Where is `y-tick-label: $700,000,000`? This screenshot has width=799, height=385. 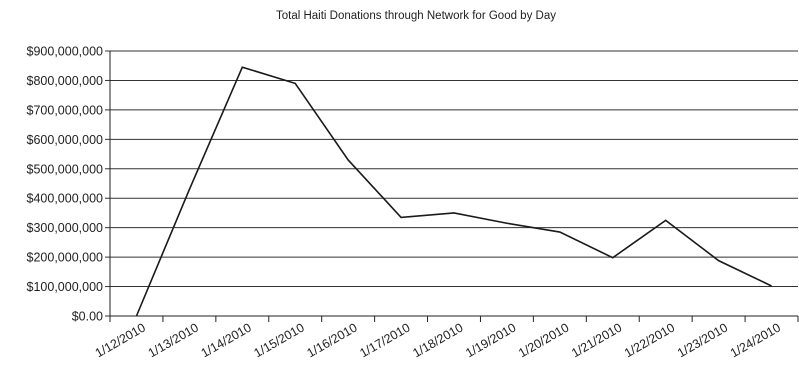 y-tick-label: $700,000,000 is located at coordinates (65, 110).